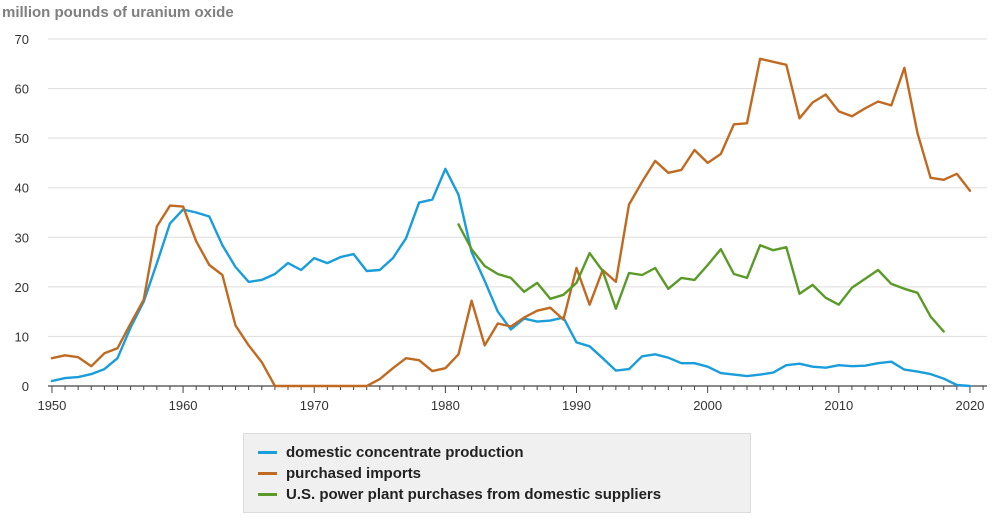 This screenshot has height=526, width=1000. Describe the element at coordinates (22, 237) in the screenshot. I see `y-tick-label: 30` at that location.